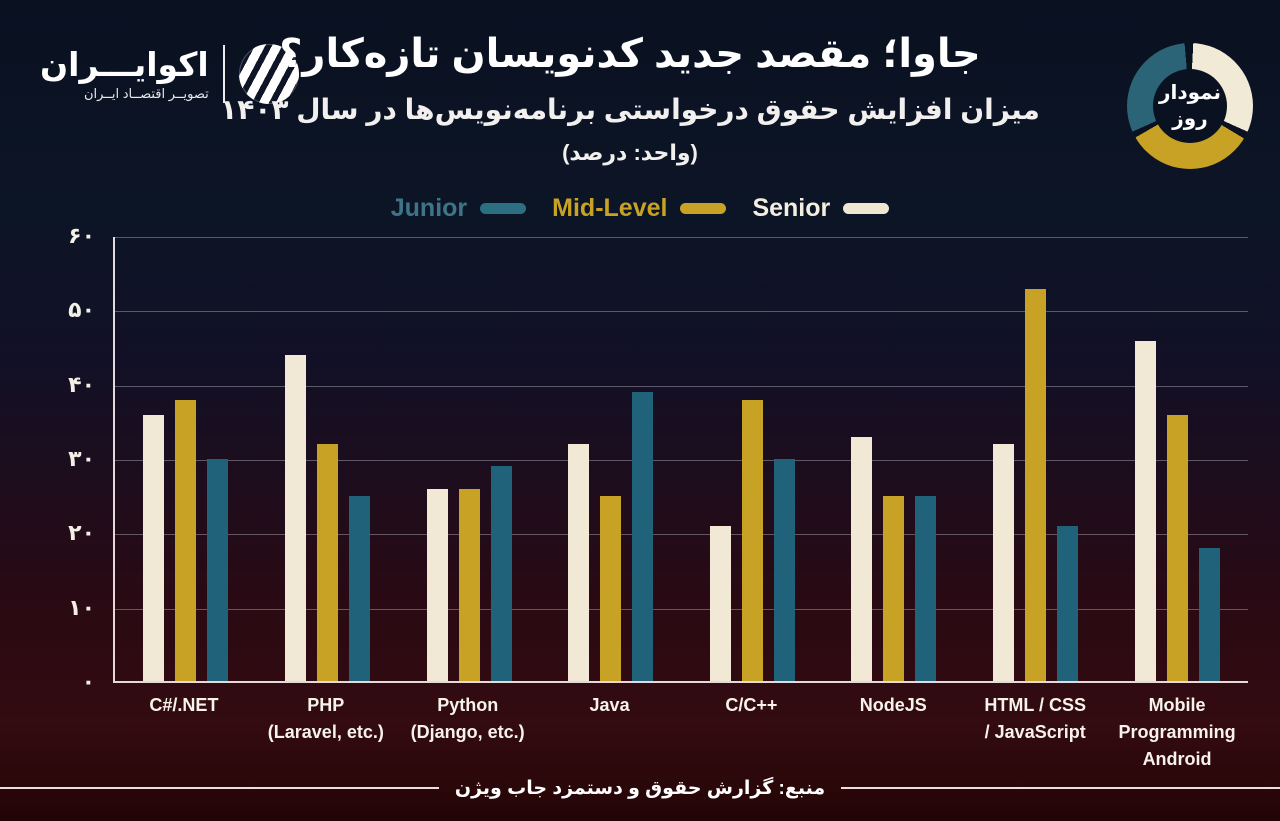 The height and width of the screenshot is (821, 1280). What do you see at coordinates (1060, 788) in the screenshot?
I see `divider-line-right` at bounding box center [1060, 788].